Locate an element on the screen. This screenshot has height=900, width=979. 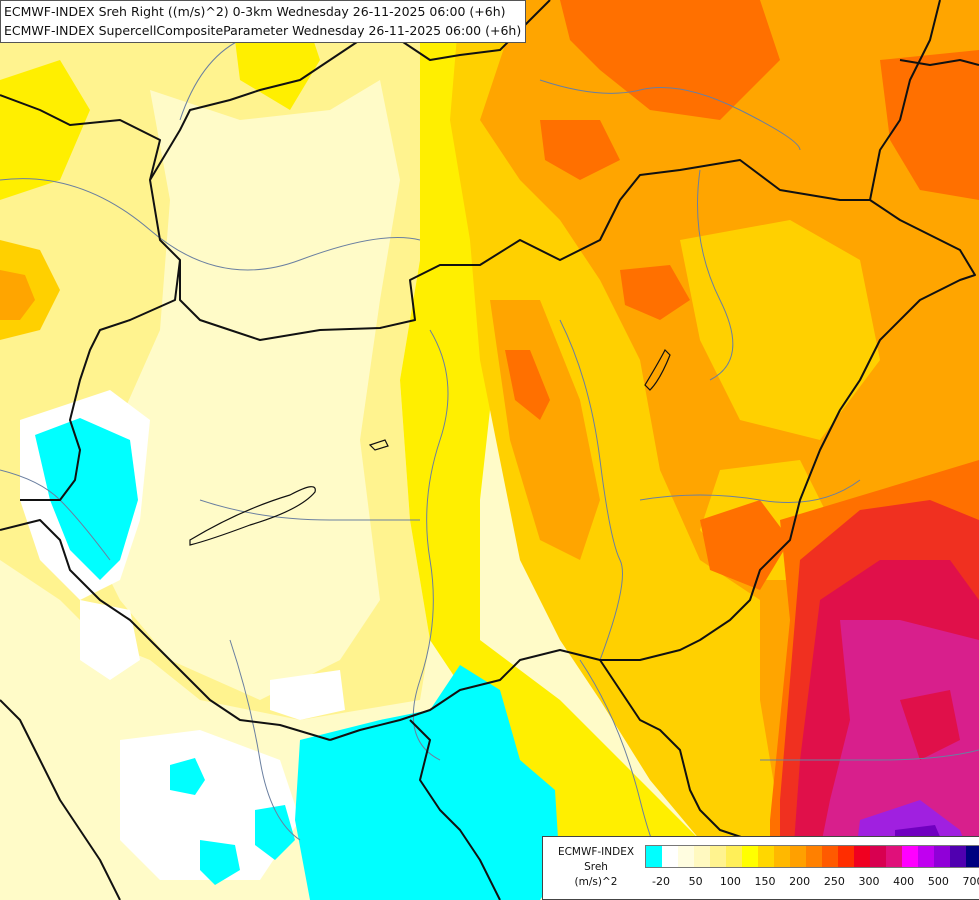
field-darkorange-northeast is located at coordinates (929, 125).